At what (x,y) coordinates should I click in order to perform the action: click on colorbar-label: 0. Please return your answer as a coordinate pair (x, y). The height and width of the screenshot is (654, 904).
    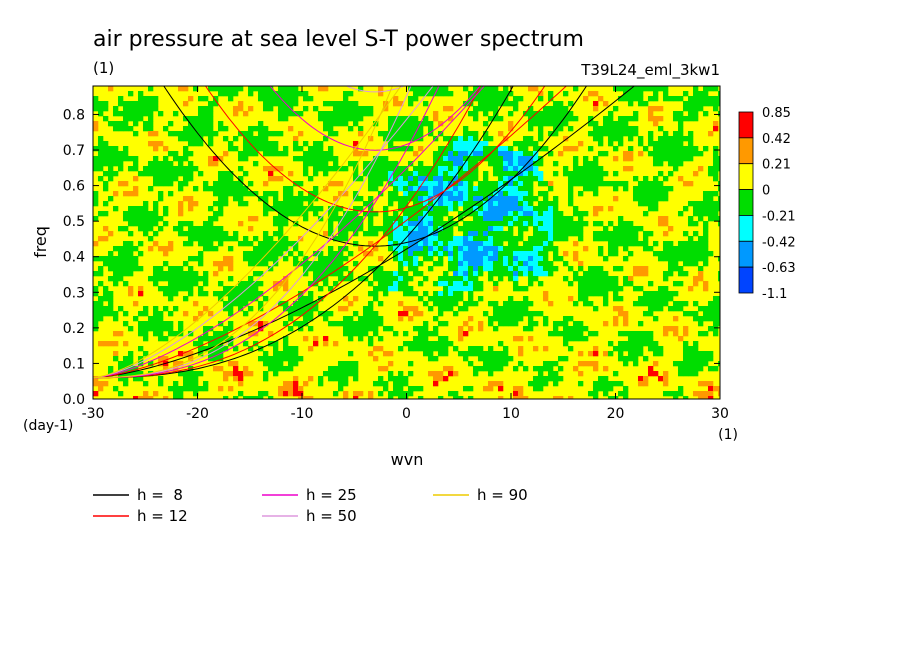
    Looking at the image, I should click on (766, 191).